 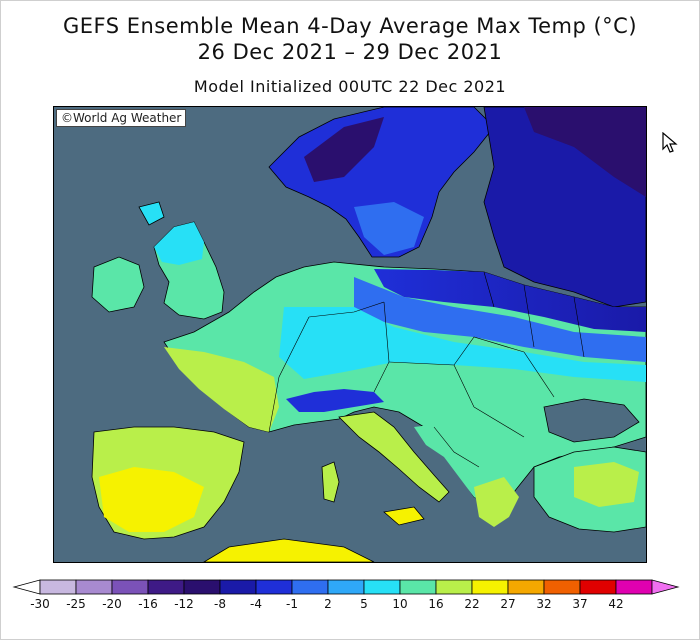 What do you see at coordinates (350, 52) in the screenshot?
I see `date-range: 26 Dec 2021 – 29 Dec 2021` at bounding box center [350, 52].